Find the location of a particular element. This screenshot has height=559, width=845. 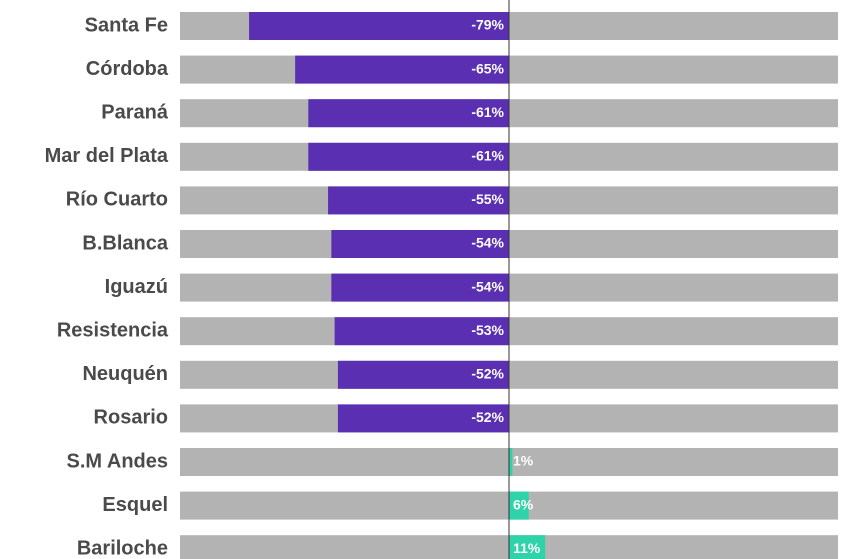

category-label: Río Cuarto is located at coordinates (117, 200).